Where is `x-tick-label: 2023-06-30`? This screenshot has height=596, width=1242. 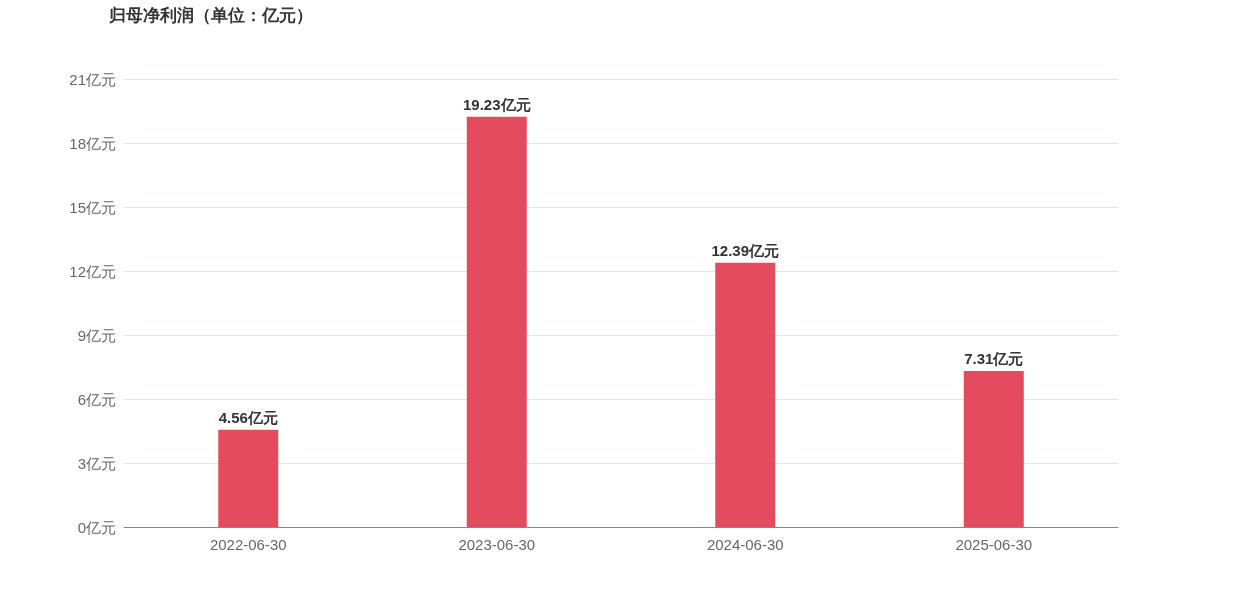 x-tick-label: 2023-06-30 is located at coordinates (497, 544).